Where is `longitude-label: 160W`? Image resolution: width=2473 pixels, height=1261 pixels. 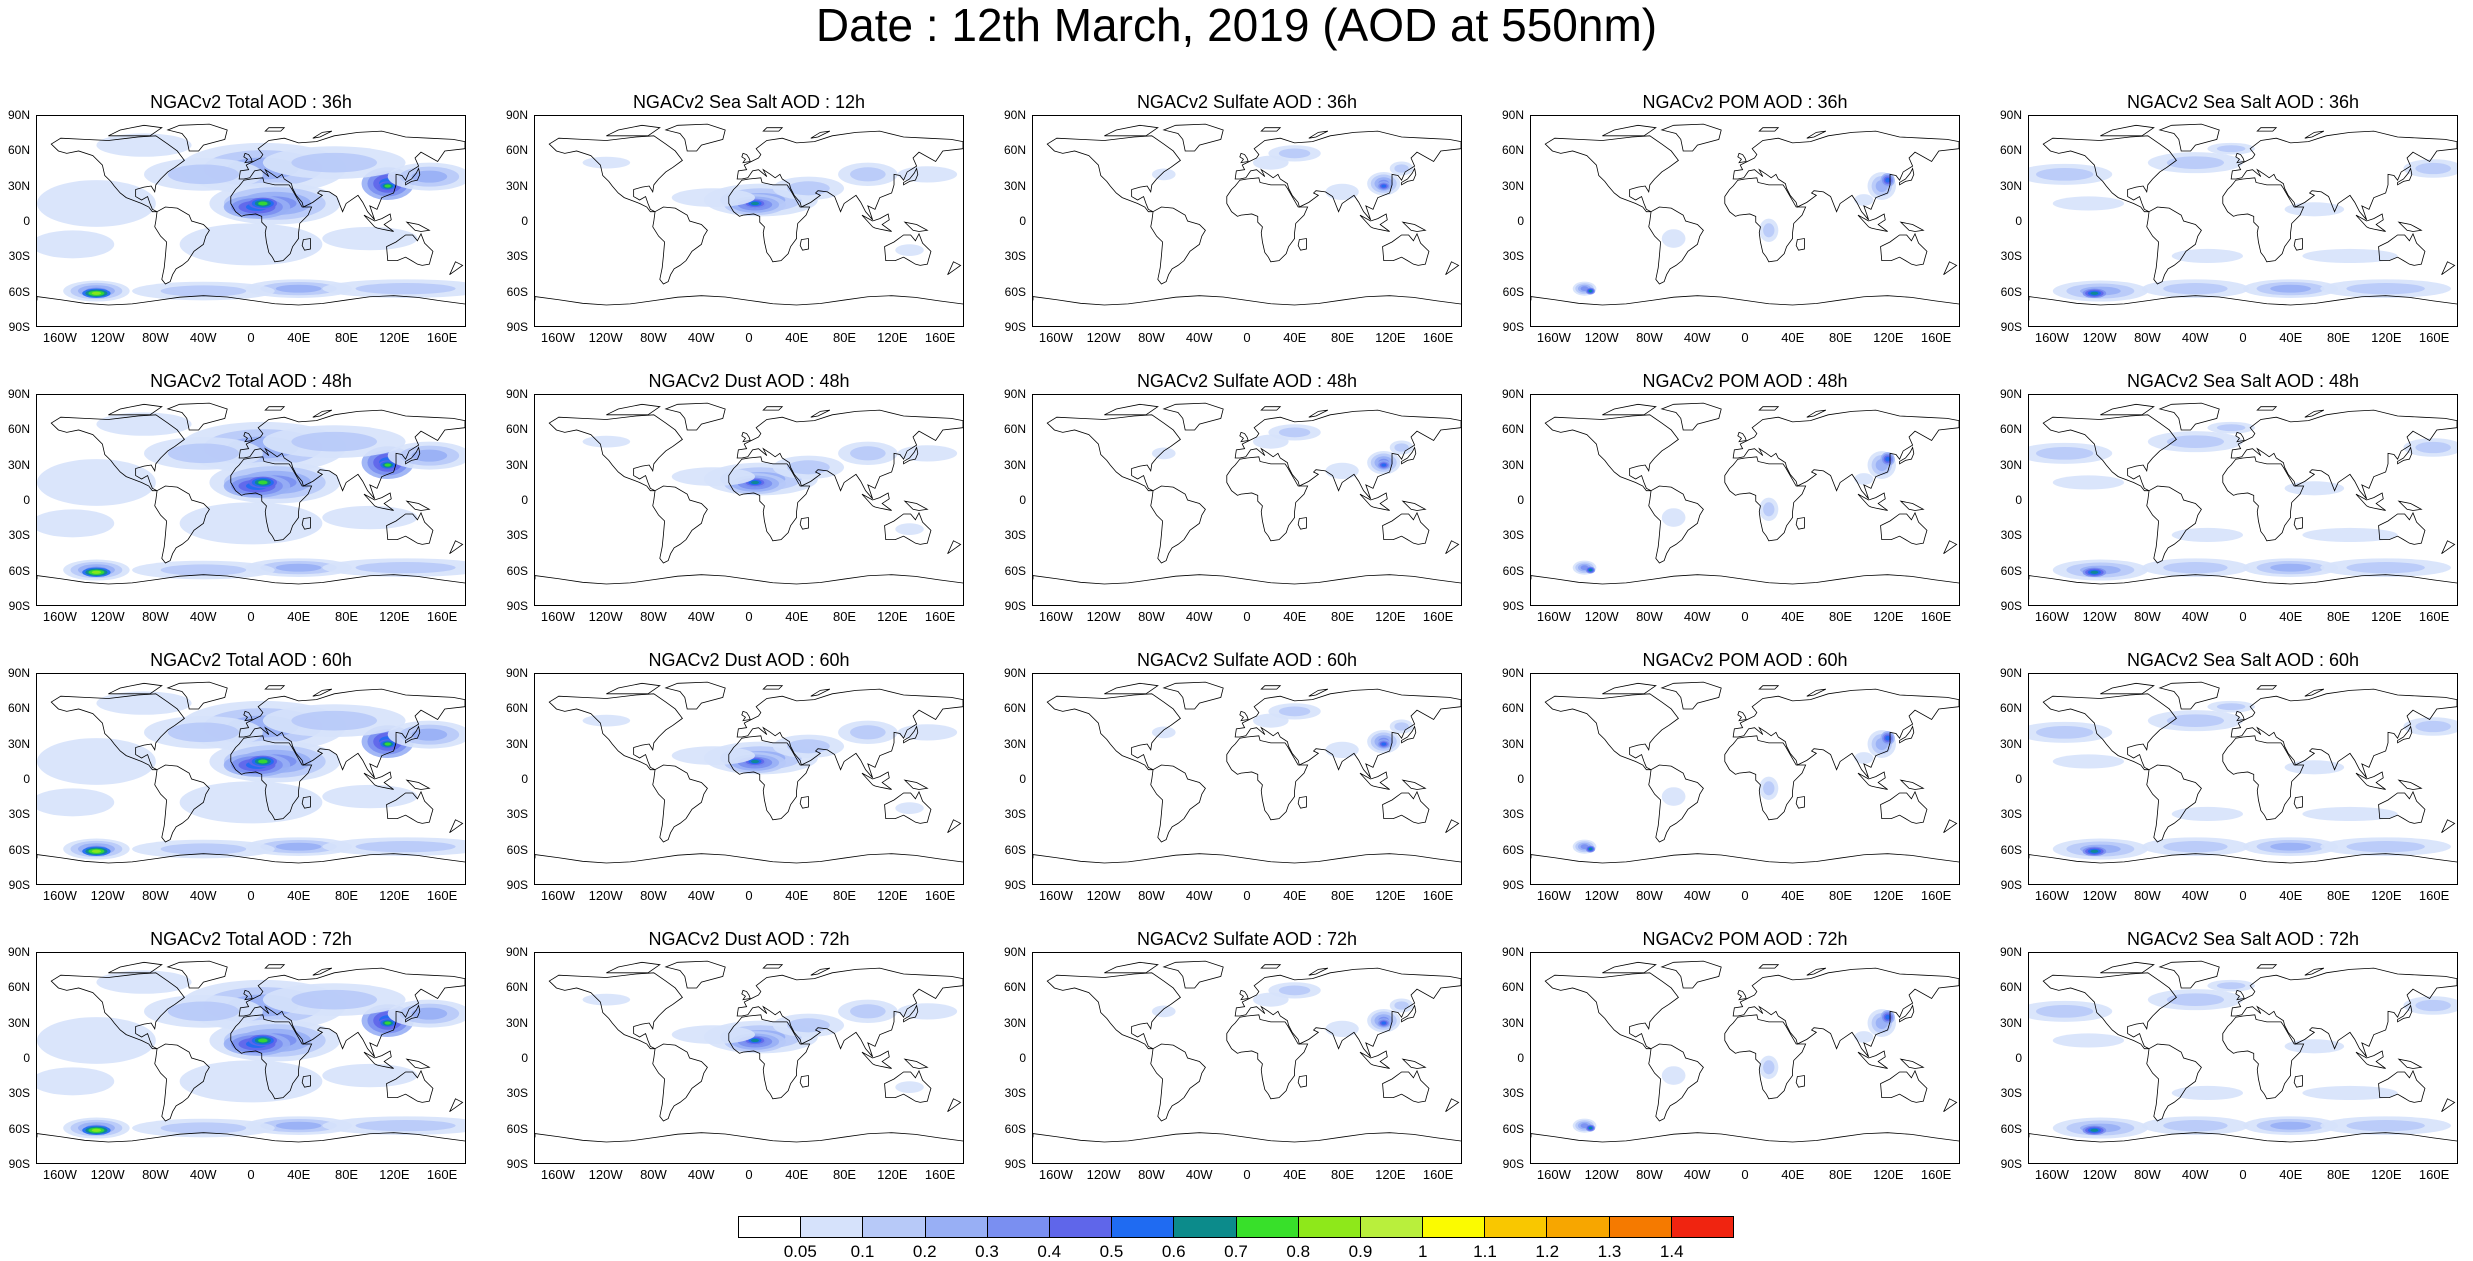
longitude-label: 160W is located at coordinates (557, 895).